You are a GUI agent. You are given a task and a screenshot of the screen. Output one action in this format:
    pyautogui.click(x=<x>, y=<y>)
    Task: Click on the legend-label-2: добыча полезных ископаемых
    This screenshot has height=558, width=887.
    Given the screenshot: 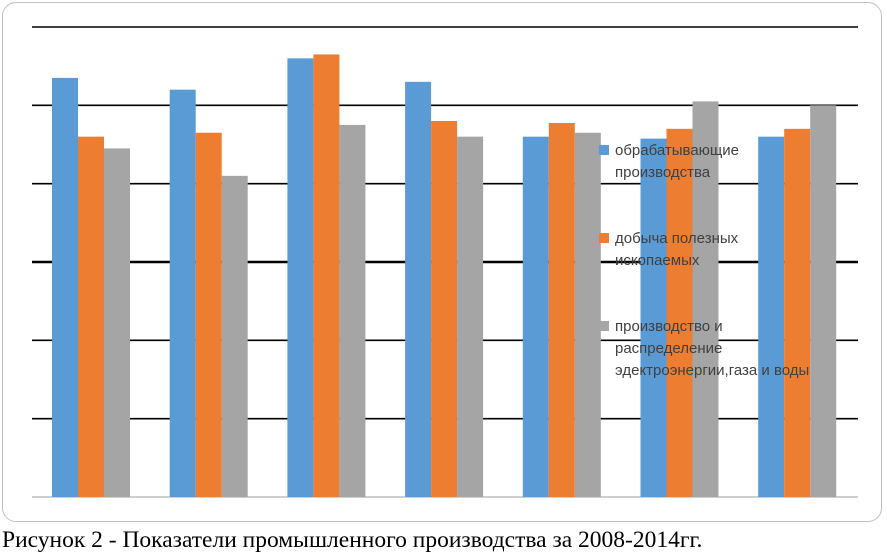 What is the action you would take?
    pyautogui.click(x=677, y=249)
    